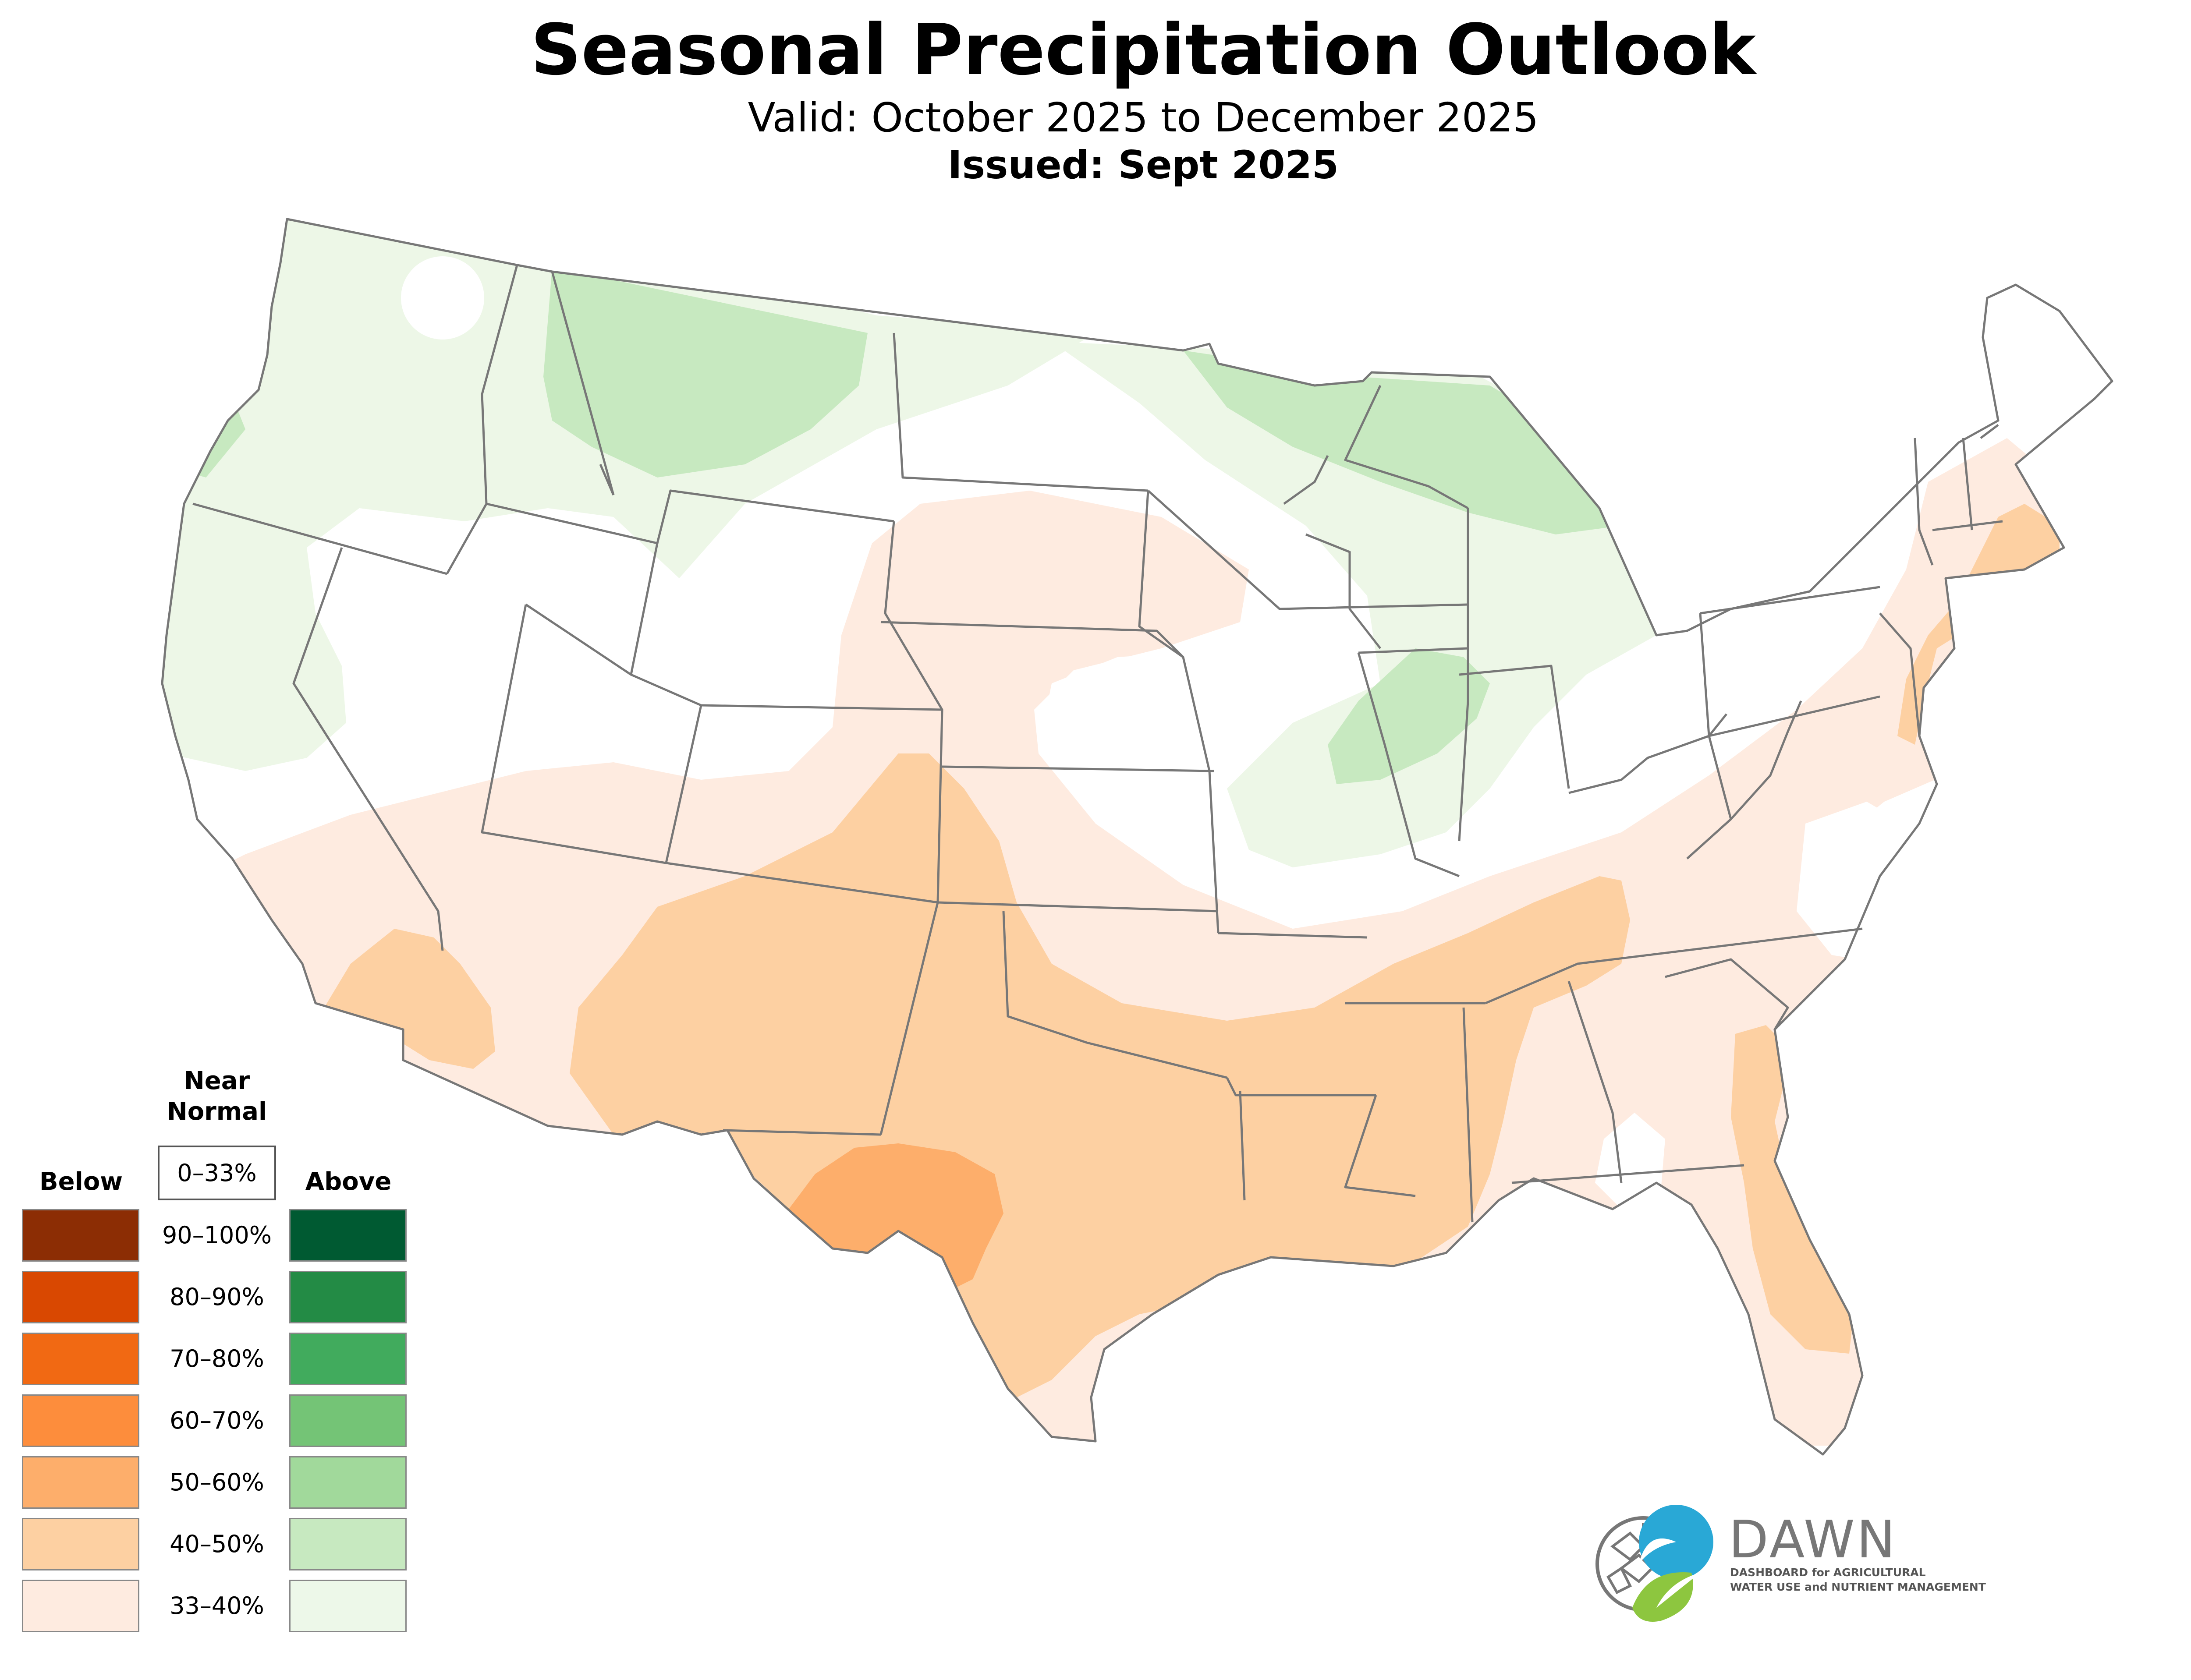 Image resolution: width=2191 pixels, height=1680 pixels. Describe the element at coordinates (217, 1359) in the screenshot. I see `legend-range-label: 70–80%` at that location.